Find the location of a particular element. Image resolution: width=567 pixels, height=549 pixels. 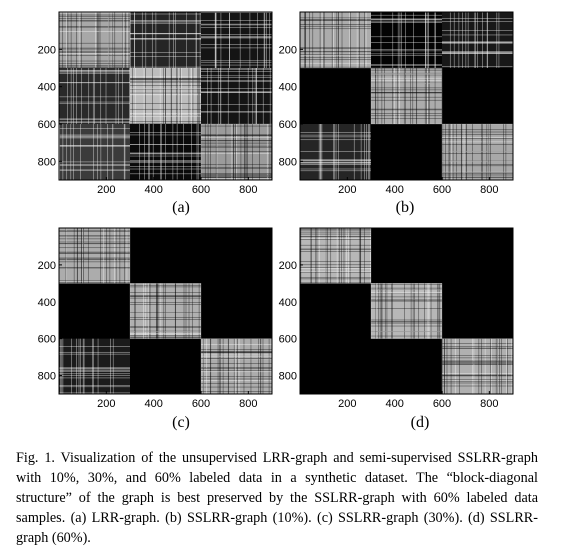

subfigure-label: (a) is located at coordinates (181, 207).